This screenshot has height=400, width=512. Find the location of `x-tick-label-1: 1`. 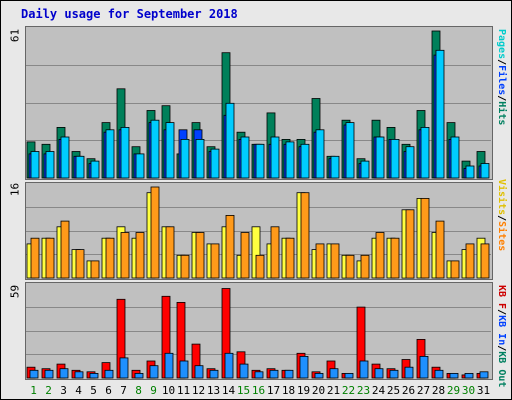

x-tick-label-1: 1 is located at coordinates (33, 390).